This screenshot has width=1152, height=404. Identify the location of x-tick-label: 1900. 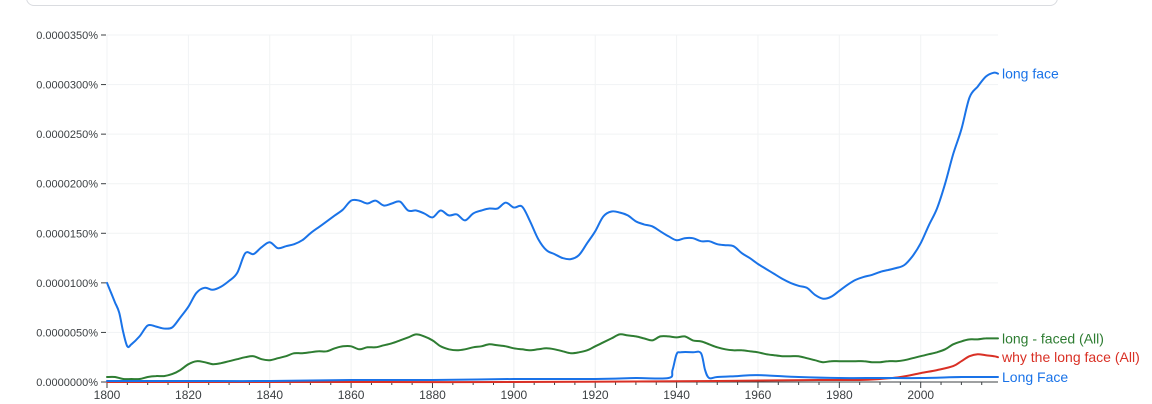
(513, 395).